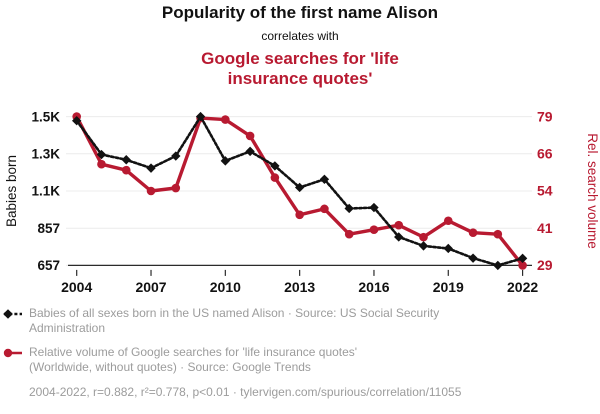 This screenshot has width=600, height=414. Describe the element at coordinates (545, 228) in the screenshot. I see `right-tick-label: 41` at that location.